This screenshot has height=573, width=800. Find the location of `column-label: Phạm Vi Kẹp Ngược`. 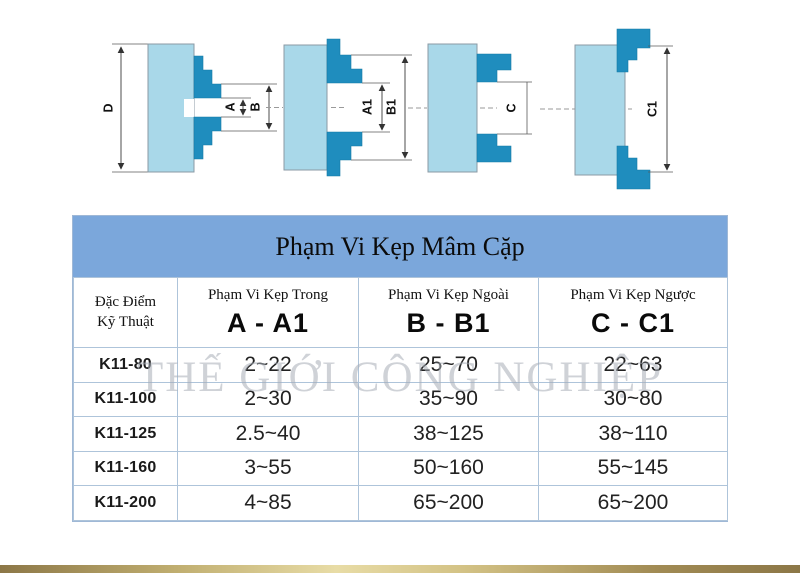

column-label: Phạm Vi Kẹp Ngược is located at coordinates (633, 295).